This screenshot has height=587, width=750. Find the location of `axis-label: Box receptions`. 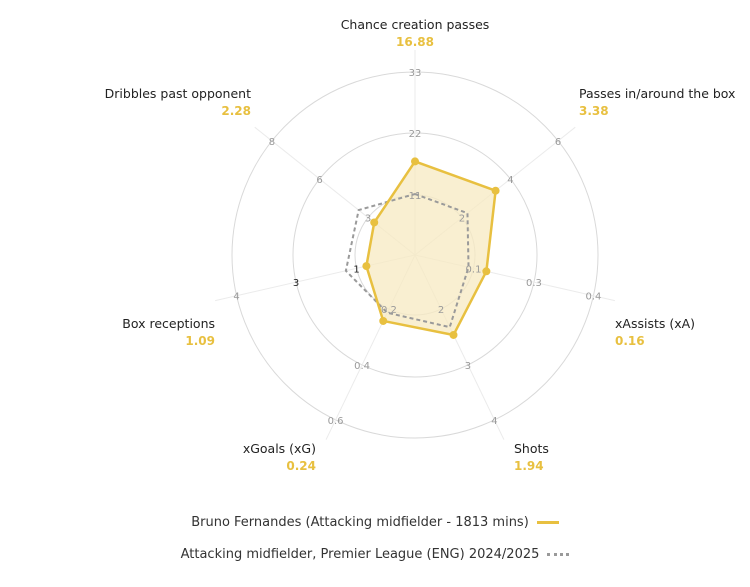

axis-label: Box receptions is located at coordinates (168, 323).